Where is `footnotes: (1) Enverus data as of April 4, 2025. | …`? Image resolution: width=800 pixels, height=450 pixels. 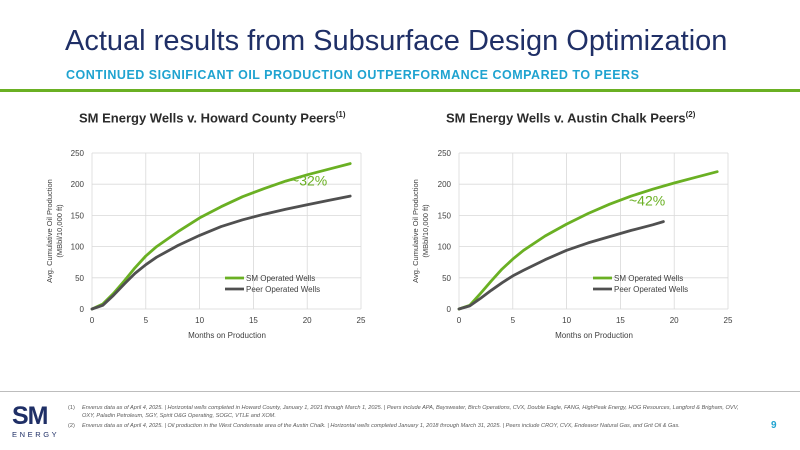 footnotes: (1) Enverus data as of April 4, 2025. | … is located at coordinates (408, 418).